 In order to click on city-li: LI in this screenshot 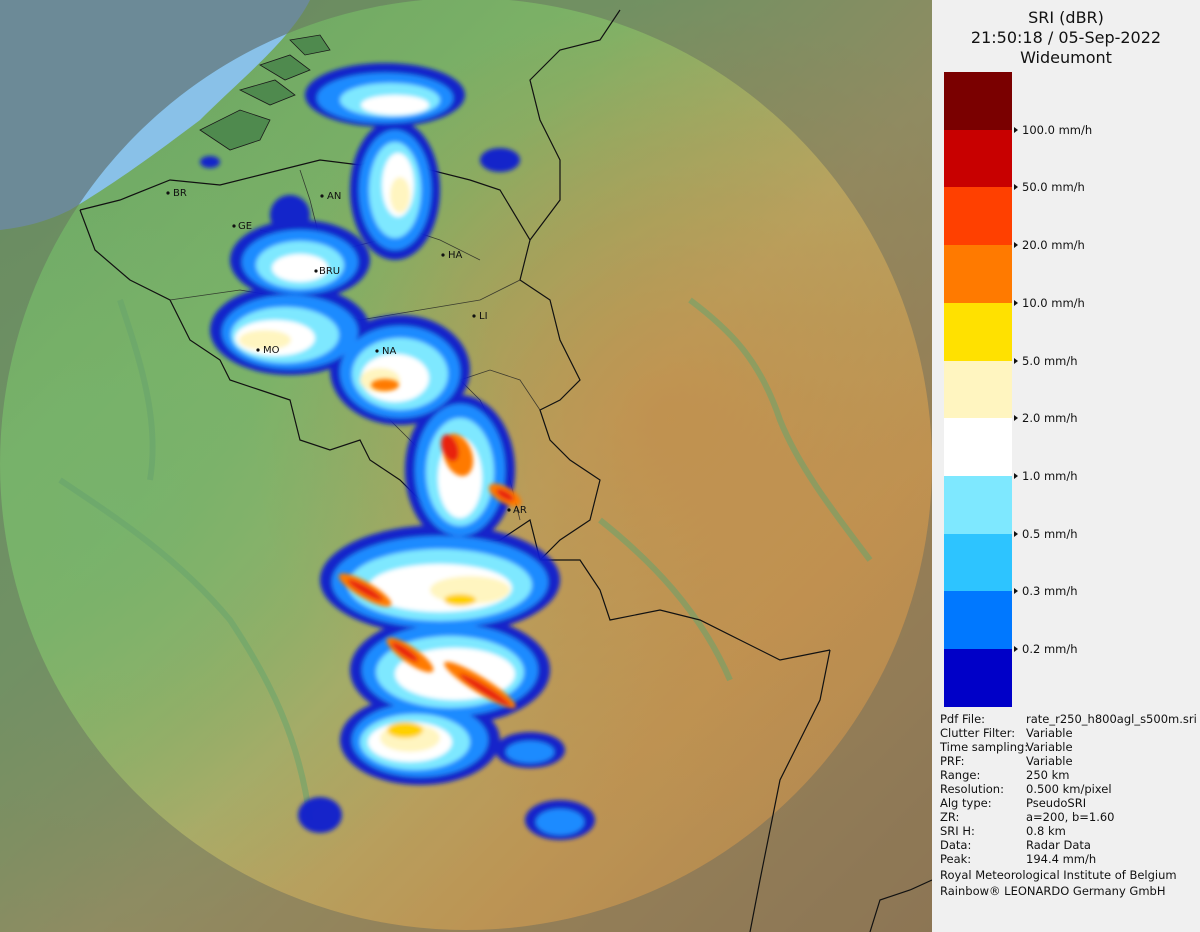, I will do `click(480, 316)`.